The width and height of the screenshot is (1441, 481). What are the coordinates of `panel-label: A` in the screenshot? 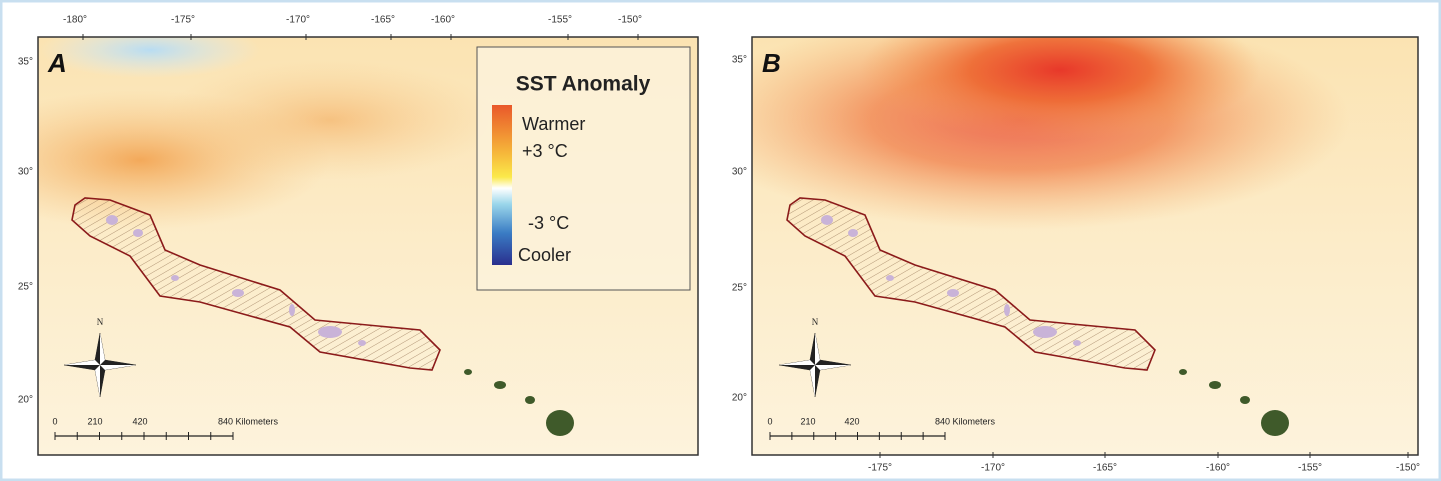 It's located at (57, 63).